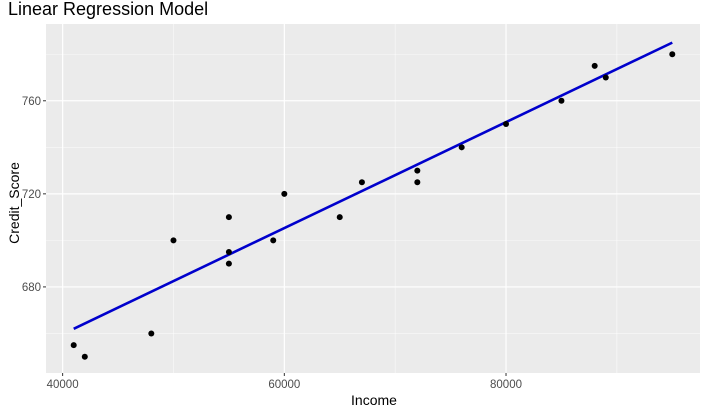 This screenshot has width=701, height=413. I want to click on y-axis-title: Credit_Score, so click(14, 203).